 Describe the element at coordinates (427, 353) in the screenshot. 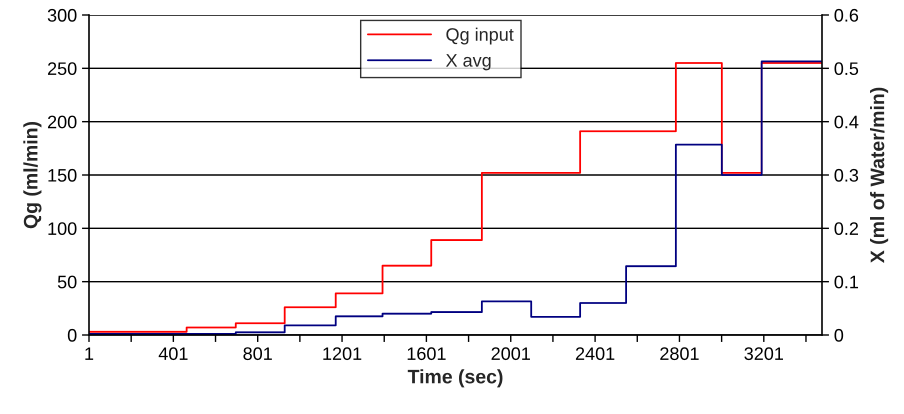

I see `x-tick-label: 1601` at that location.